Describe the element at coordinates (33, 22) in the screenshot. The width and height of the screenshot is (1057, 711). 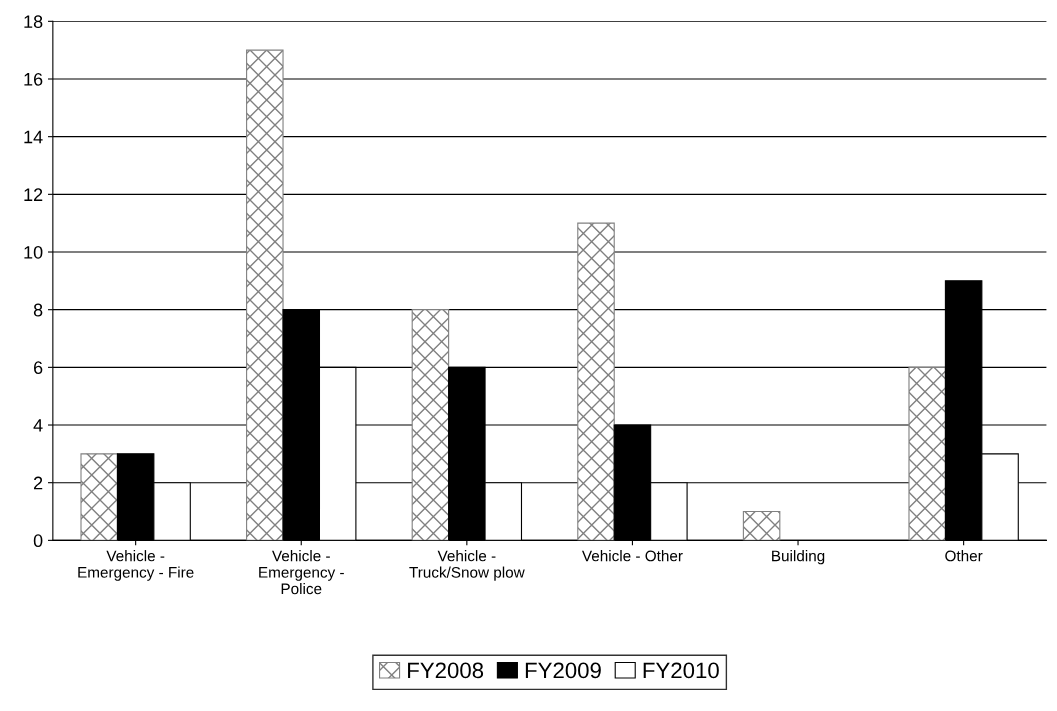
I see `y-tick-label: 18` at that location.